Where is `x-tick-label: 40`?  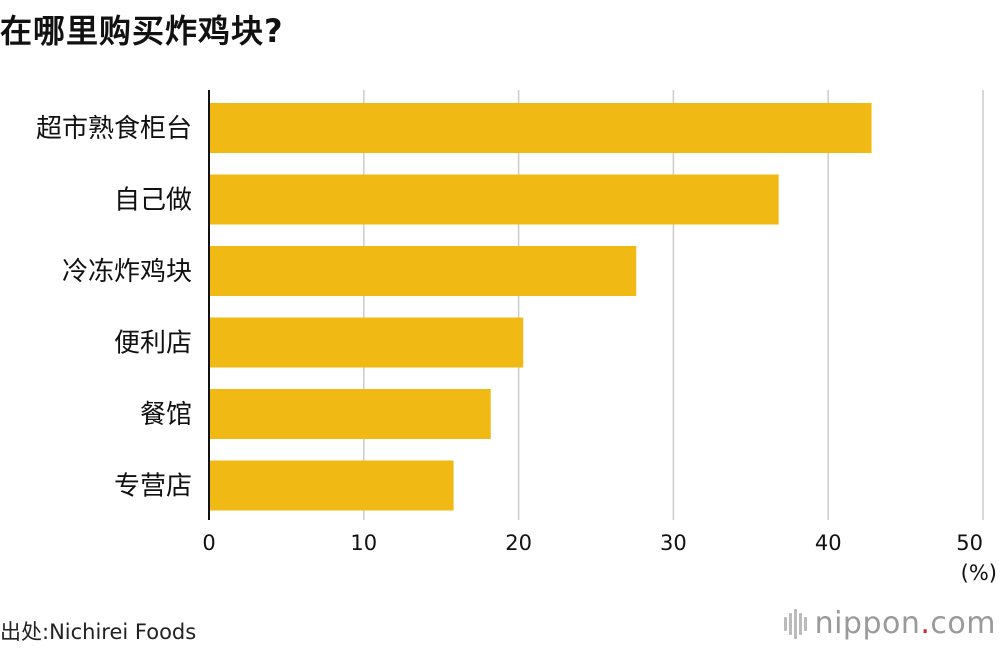
x-tick-label: 40 is located at coordinates (828, 543).